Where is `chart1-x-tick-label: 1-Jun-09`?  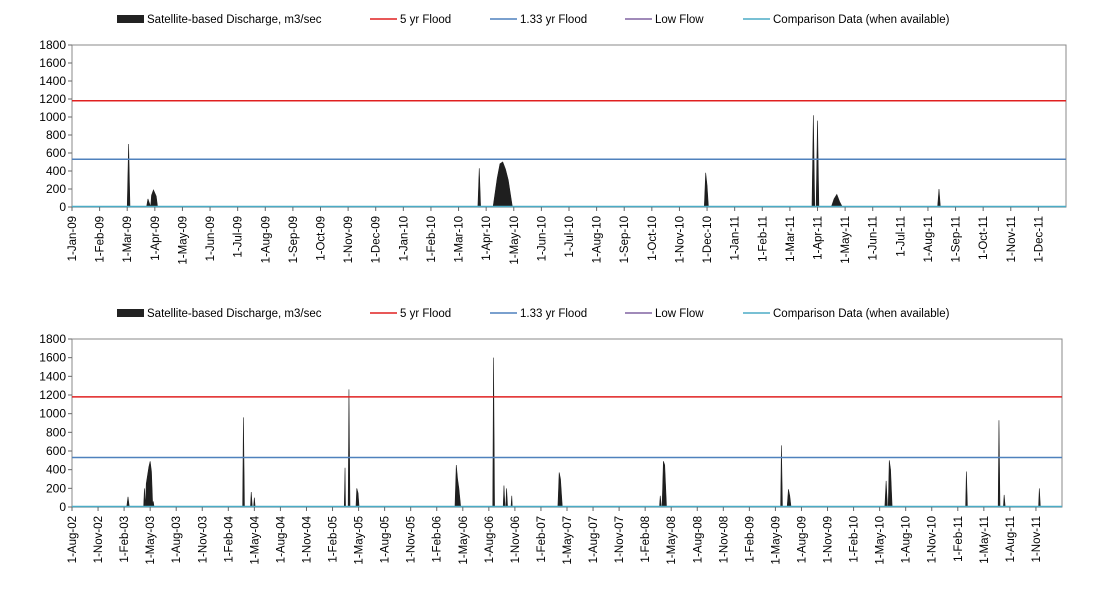
chart1-x-tick-label: 1-Jun-09 is located at coordinates (211, 238).